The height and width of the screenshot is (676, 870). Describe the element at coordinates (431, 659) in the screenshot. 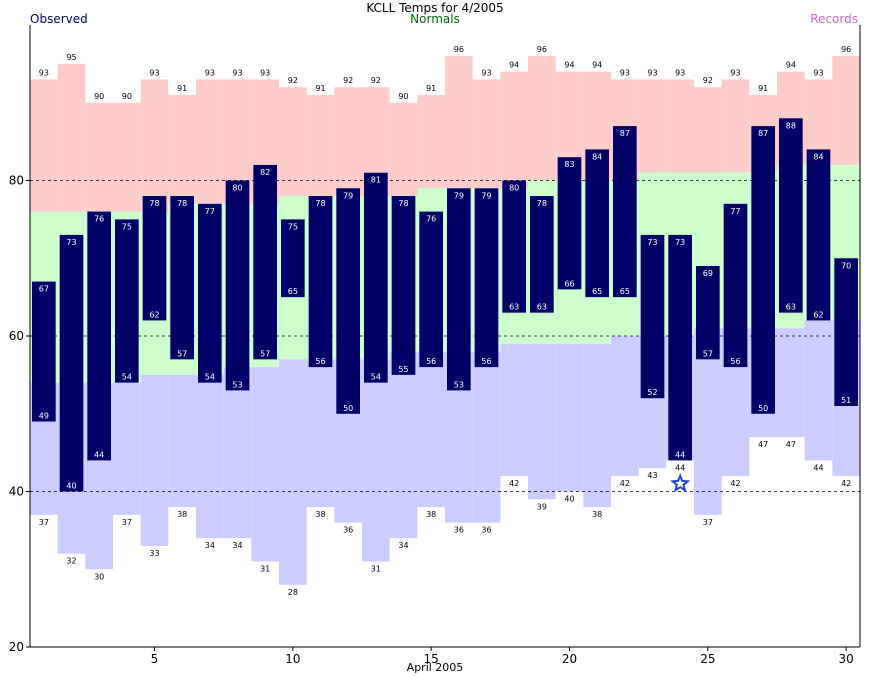

I see `x-tick-label: 15` at that location.